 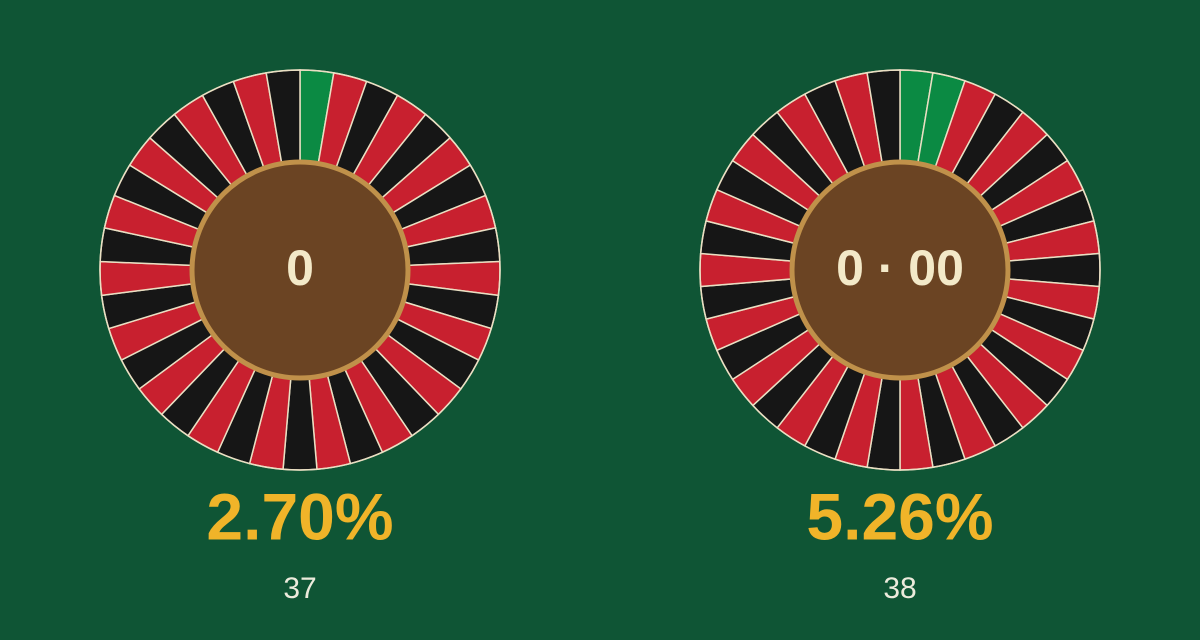 I want to click on center-label: 0 · 00, so click(x=900, y=268).